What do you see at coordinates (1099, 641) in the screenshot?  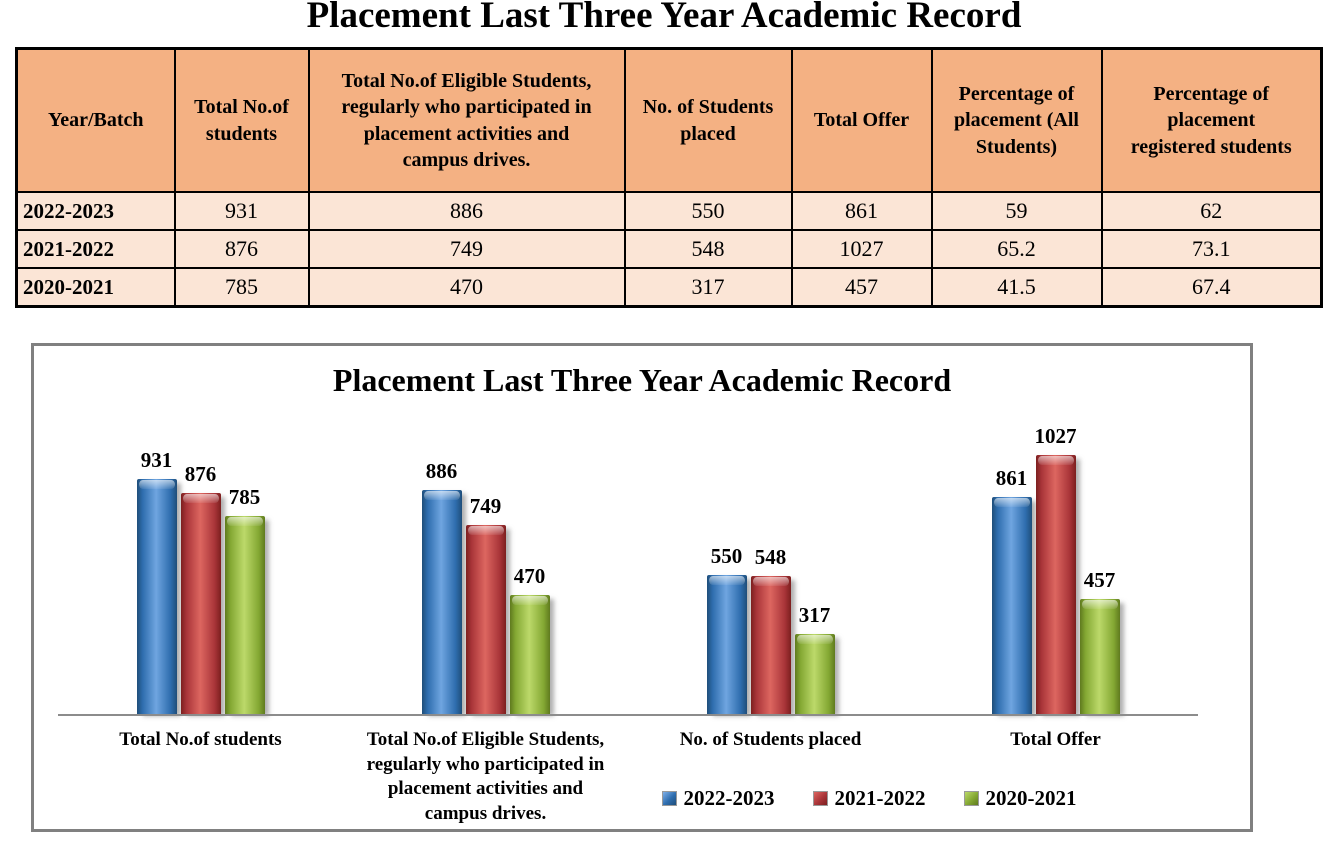 I see `bar-2020-2021: 457` at bounding box center [1099, 641].